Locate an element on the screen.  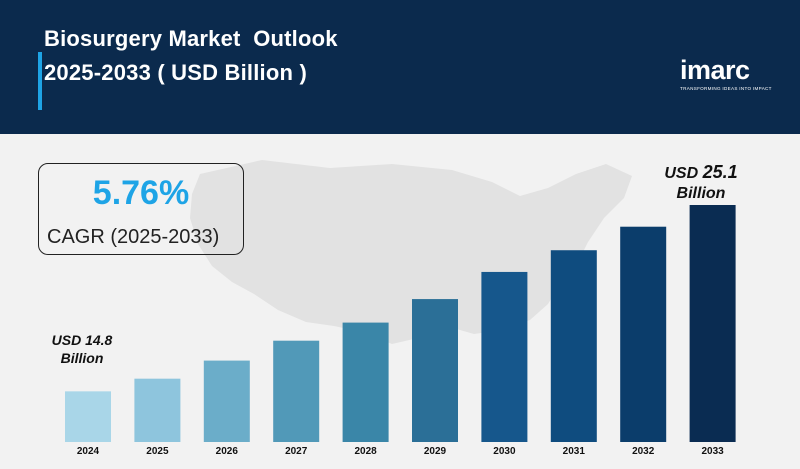
chart-title-line1: Biosurgery Market Outlook is located at coordinates (191, 38).